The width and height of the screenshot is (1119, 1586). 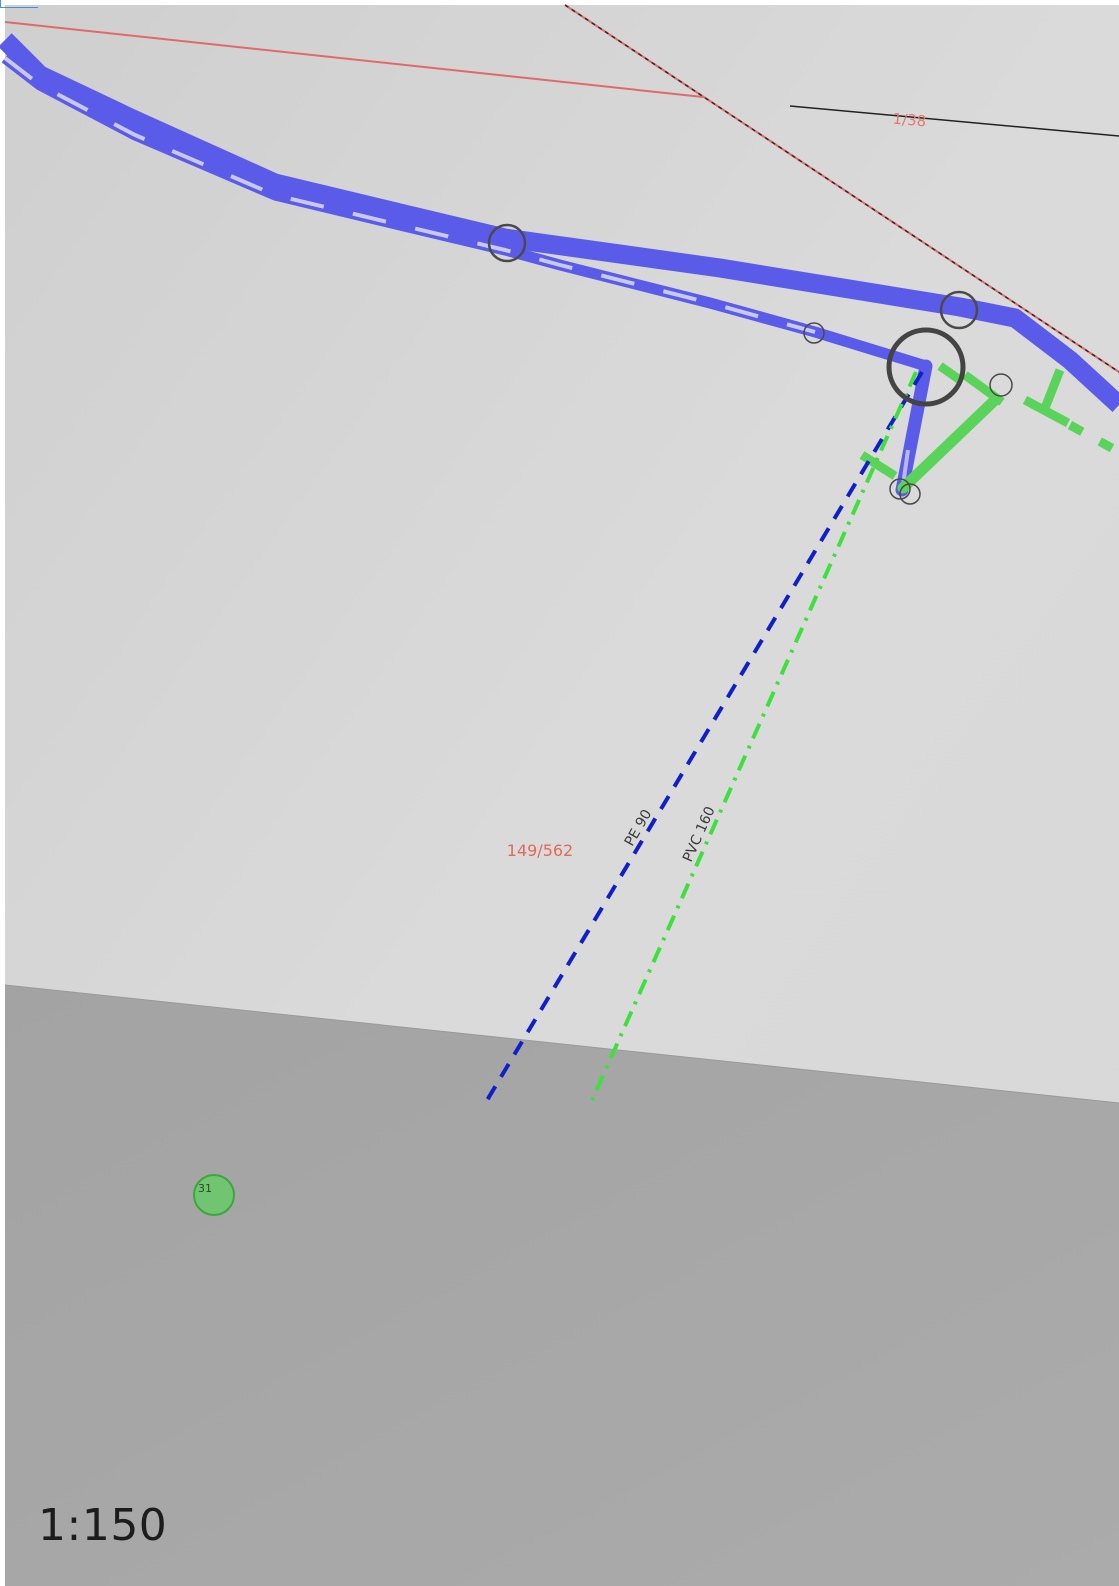 What do you see at coordinates (19, 4) in the screenshot?
I see `frame-corner-mark` at bounding box center [19, 4].